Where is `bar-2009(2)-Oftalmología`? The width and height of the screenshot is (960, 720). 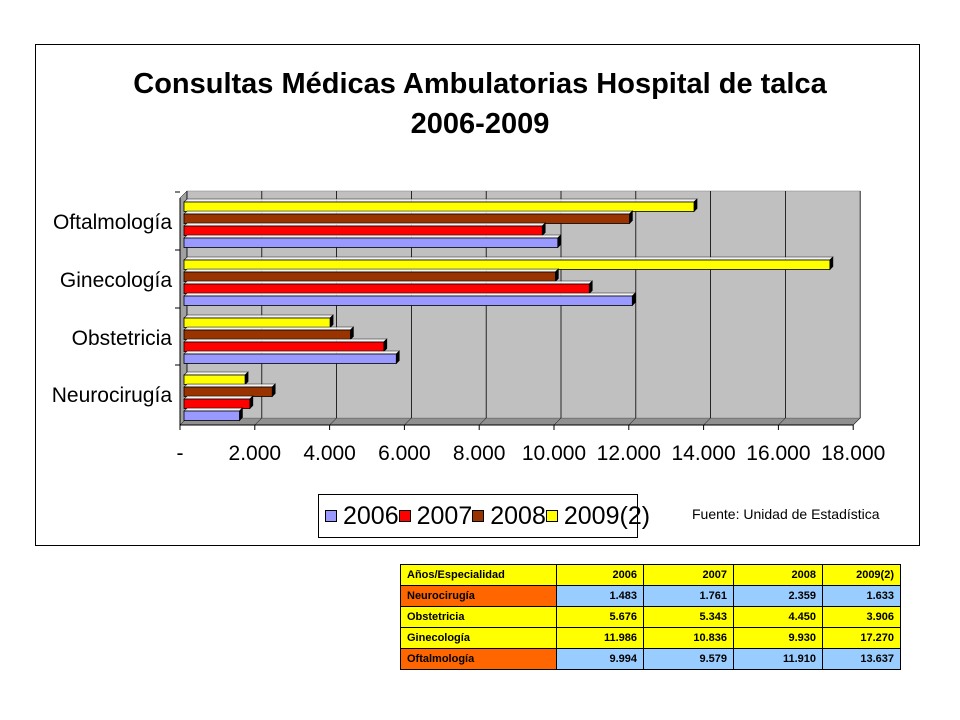 bar-2009(2)-Oftalmología is located at coordinates (439, 206).